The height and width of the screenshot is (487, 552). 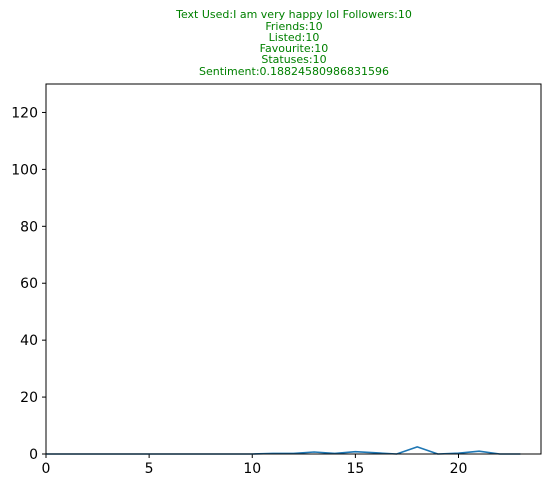 I want to click on y-tick-label: 40, so click(x=29, y=341).